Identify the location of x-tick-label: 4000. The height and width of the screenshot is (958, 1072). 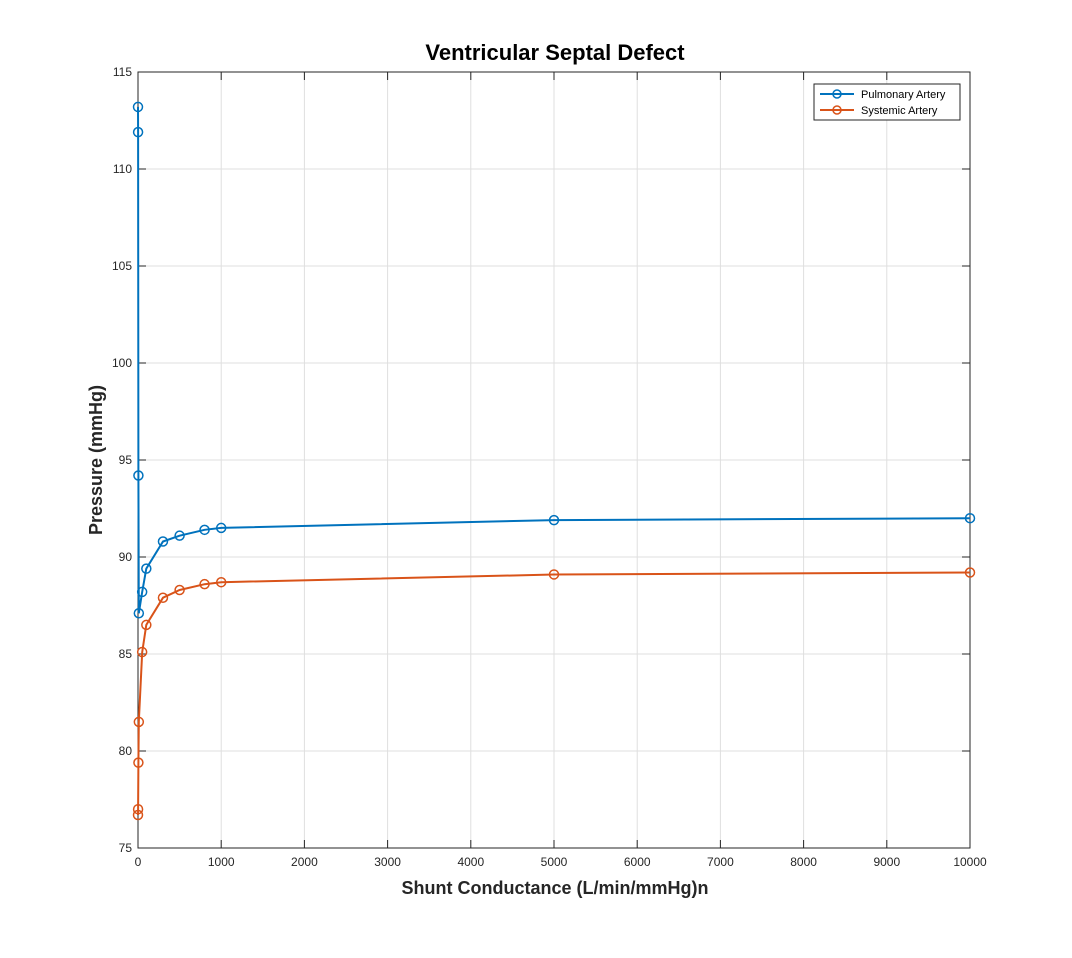
(470, 862).